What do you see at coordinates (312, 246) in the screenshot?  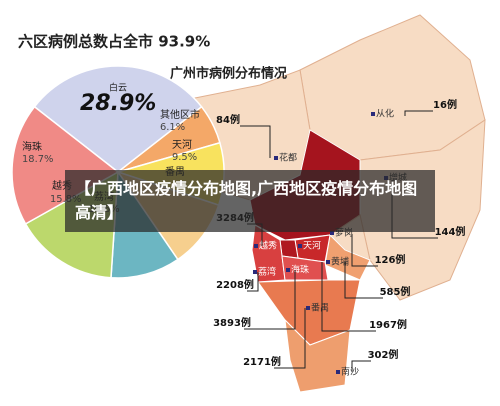 I see `district-name: 天河` at bounding box center [312, 246].